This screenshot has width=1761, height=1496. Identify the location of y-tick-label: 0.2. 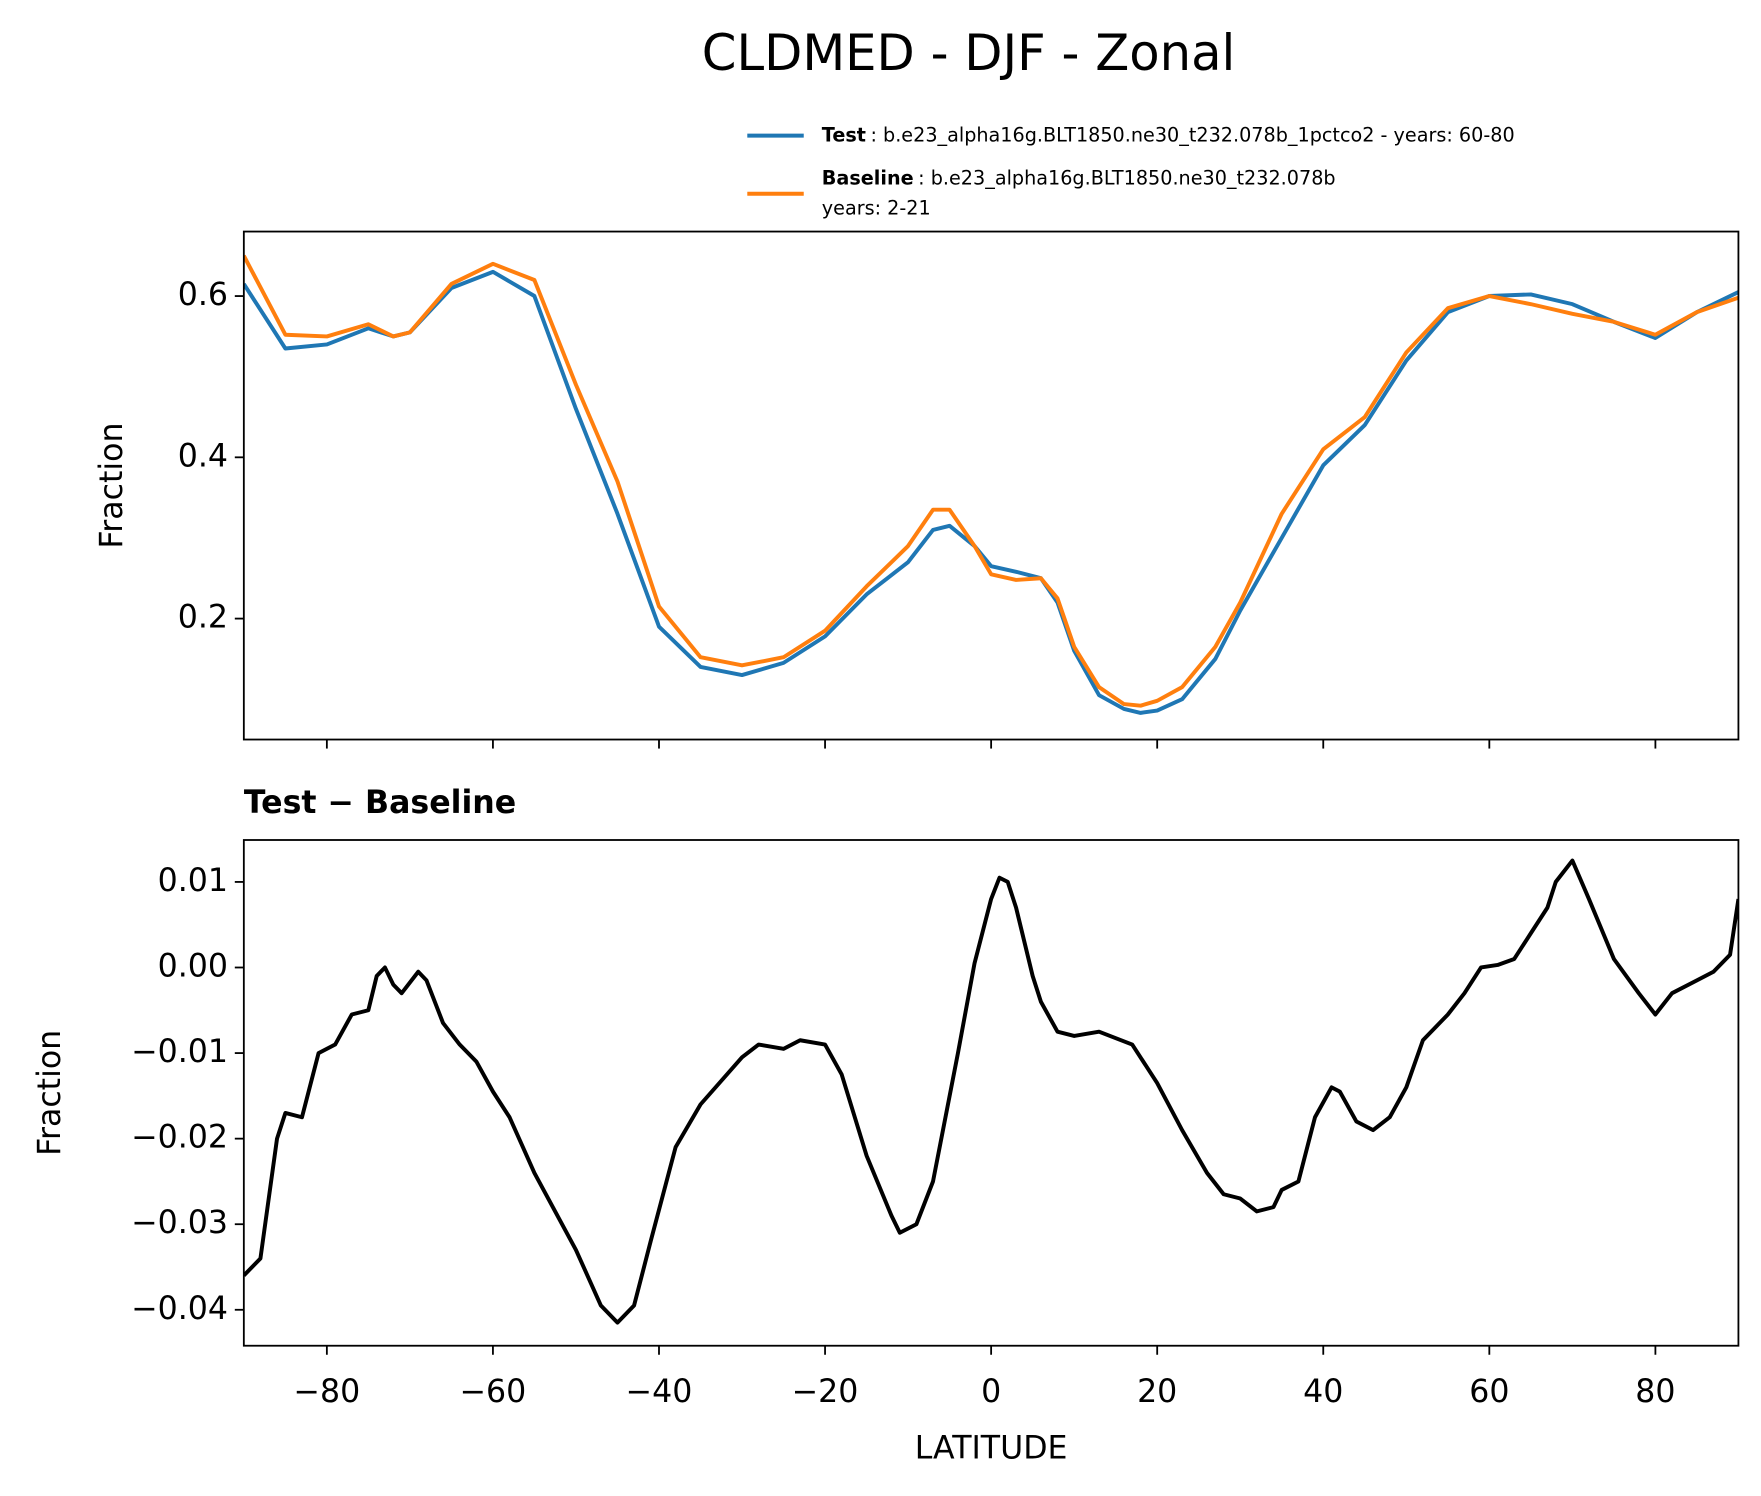
(203, 618).